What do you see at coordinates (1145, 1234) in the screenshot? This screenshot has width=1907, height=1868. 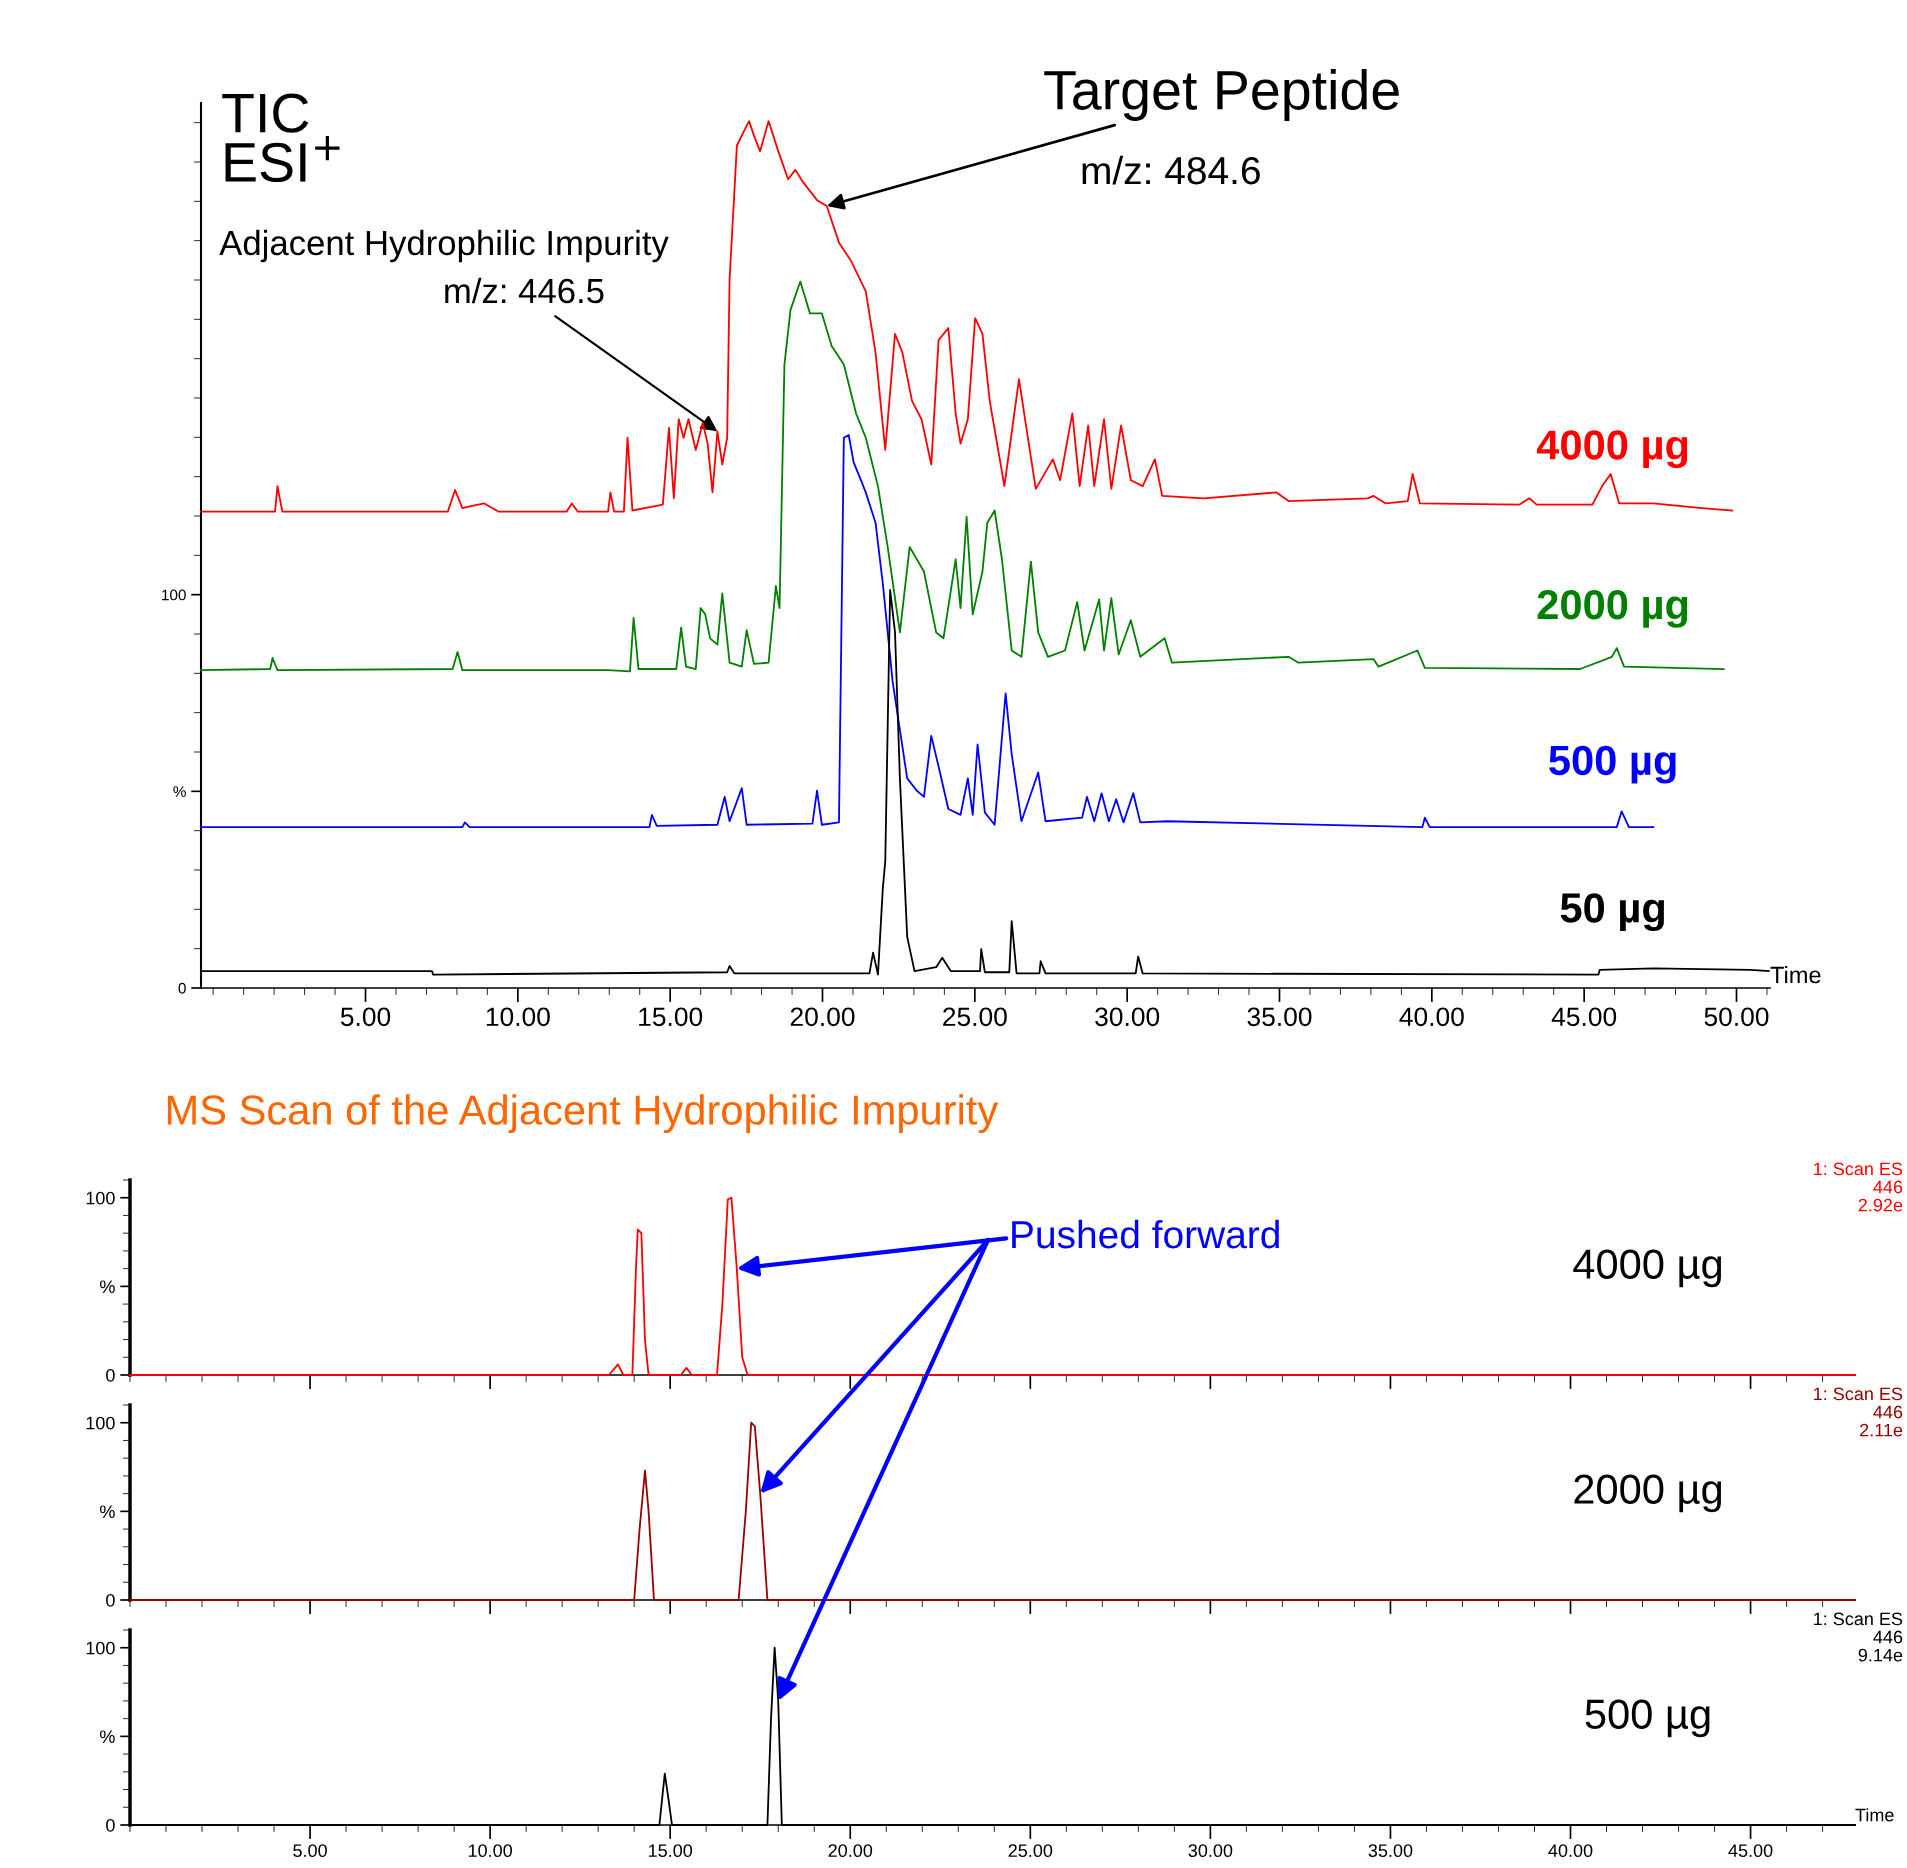 I see `annotation: Pushed forward` at bounding box center [1145, 1234].